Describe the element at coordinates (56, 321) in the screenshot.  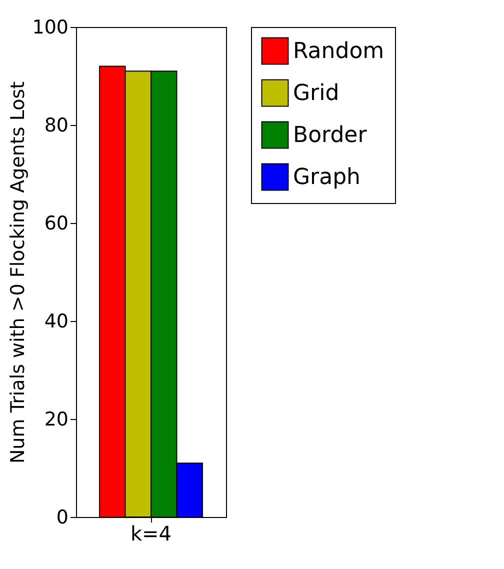
I see `y-tick-label: 40` at that location.